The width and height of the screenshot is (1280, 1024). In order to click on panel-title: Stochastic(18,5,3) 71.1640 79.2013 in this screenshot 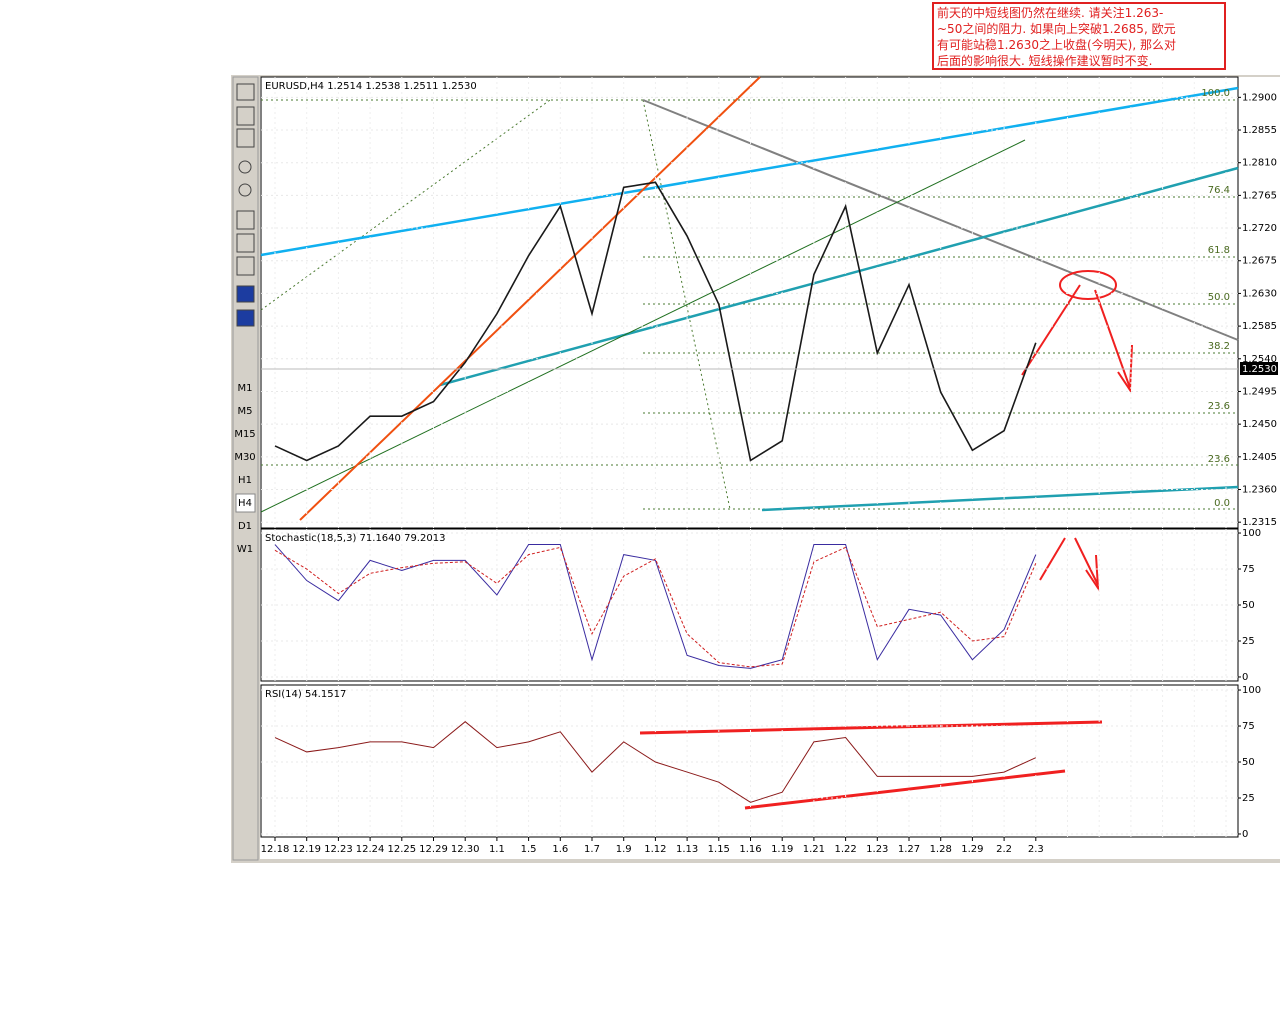, I will do `click(355, 538)`.